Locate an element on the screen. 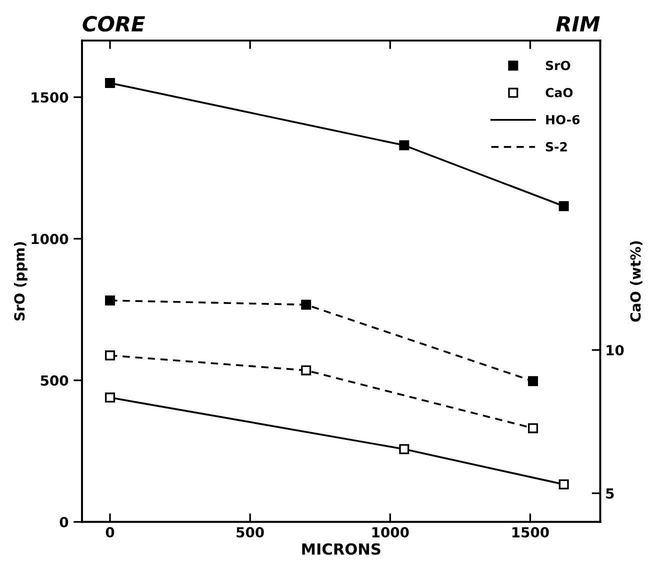  legend-label: S-2 is located at coordinates (556, 147).